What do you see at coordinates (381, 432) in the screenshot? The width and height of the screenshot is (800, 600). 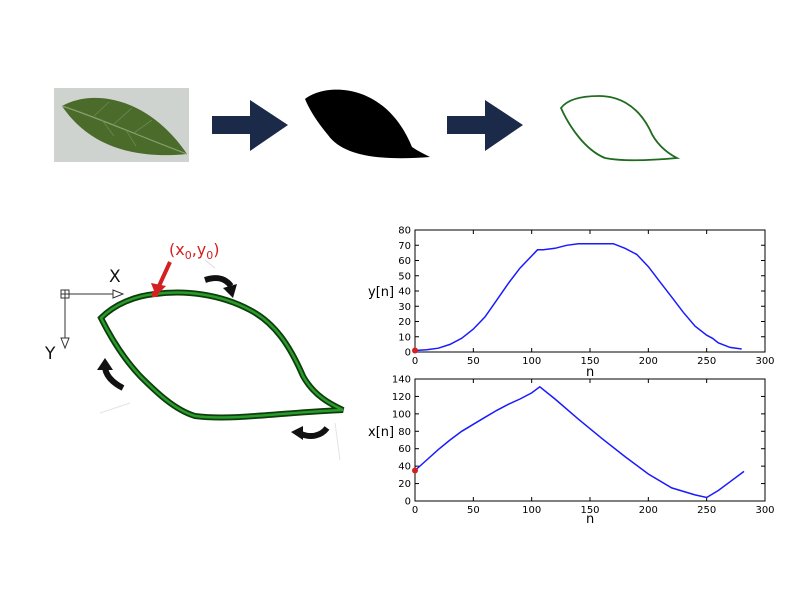 I see `y-axis-title: x[n]` at bounding box center [381, 432].